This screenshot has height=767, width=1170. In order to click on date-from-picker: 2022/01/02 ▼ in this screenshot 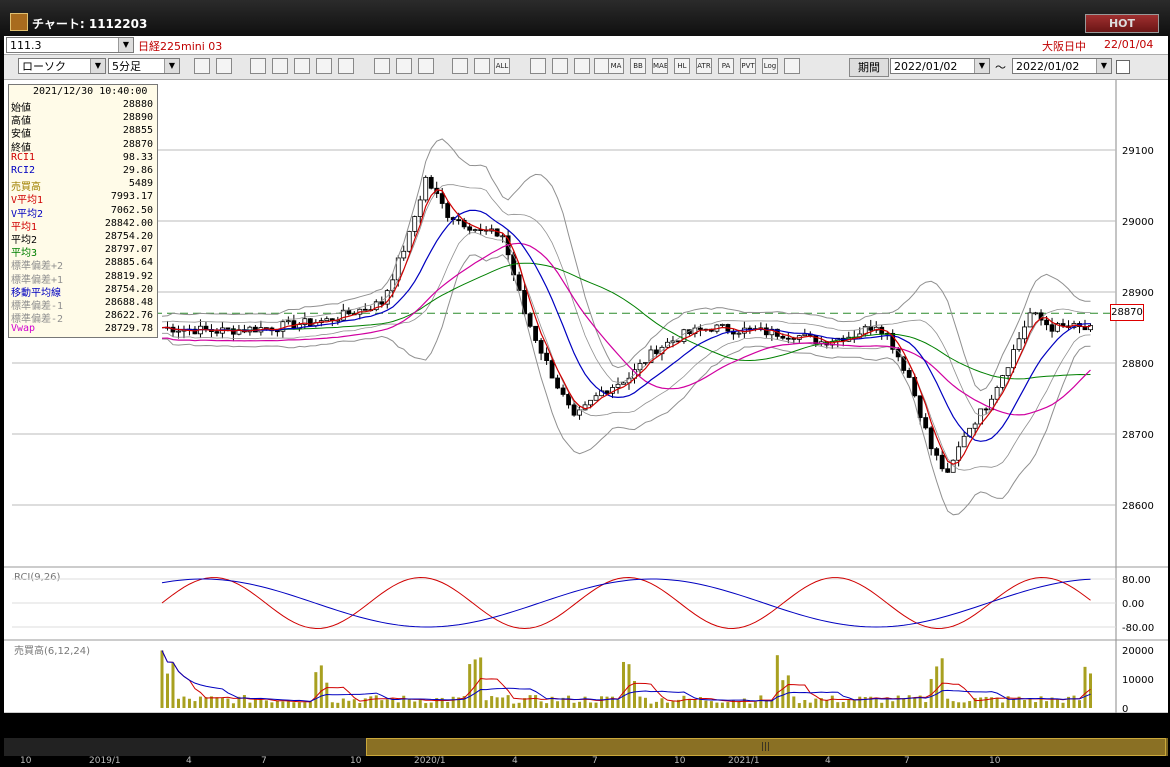, I will do `click(940, 66)`.